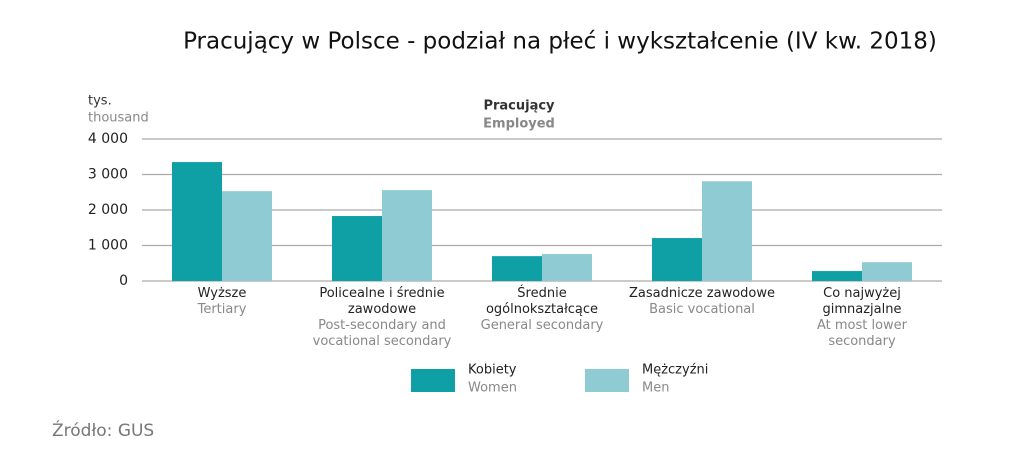 The image size is (1031, 468). I want to click on x-tick-label-en: Tertiary, so click(222, 309).